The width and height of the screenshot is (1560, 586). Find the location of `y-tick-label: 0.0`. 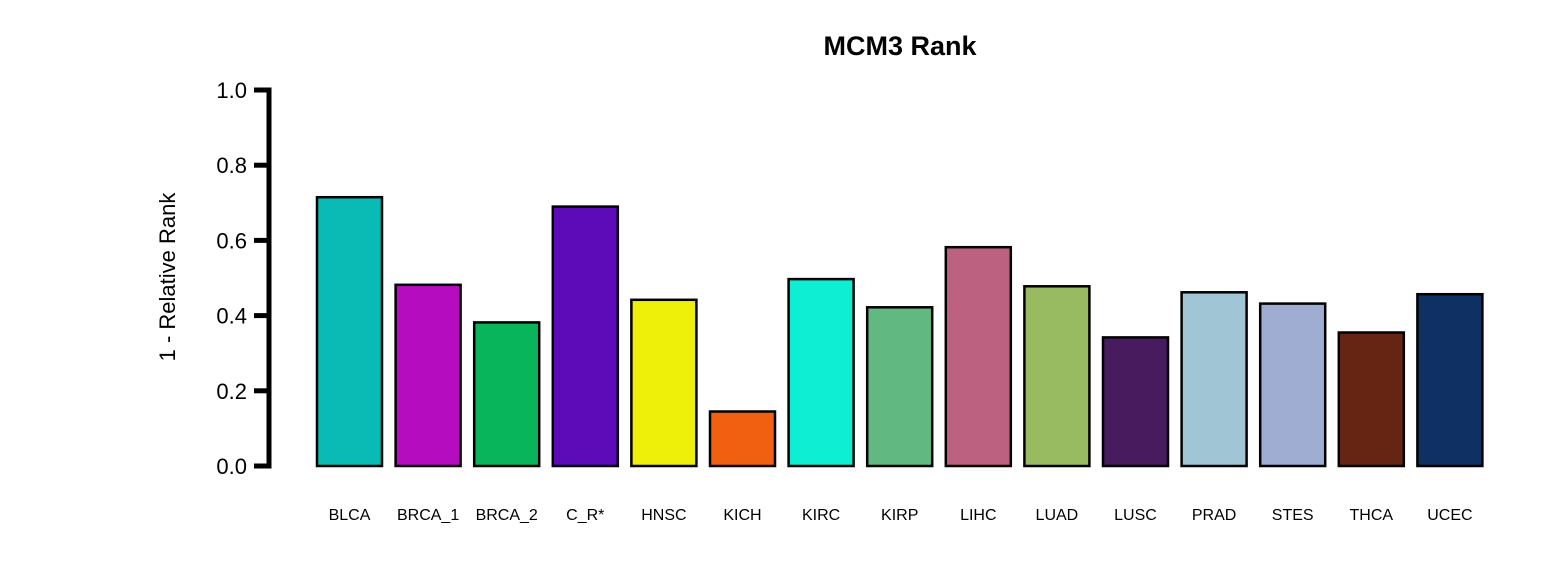

y-tick-label: 0.0 is located at coordinates (231, 466).